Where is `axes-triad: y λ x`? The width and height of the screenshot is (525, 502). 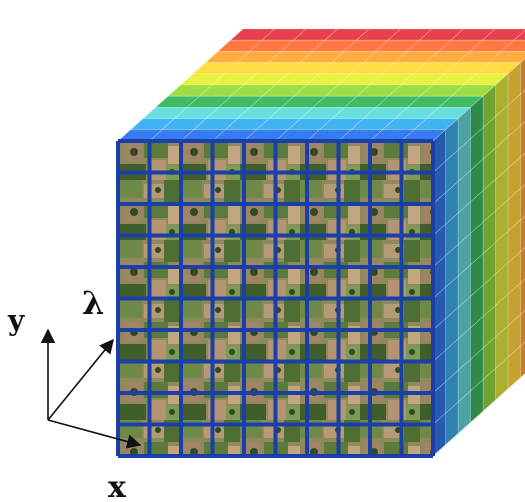 axes-triad: y λ x is located at coordinates (74, 393).